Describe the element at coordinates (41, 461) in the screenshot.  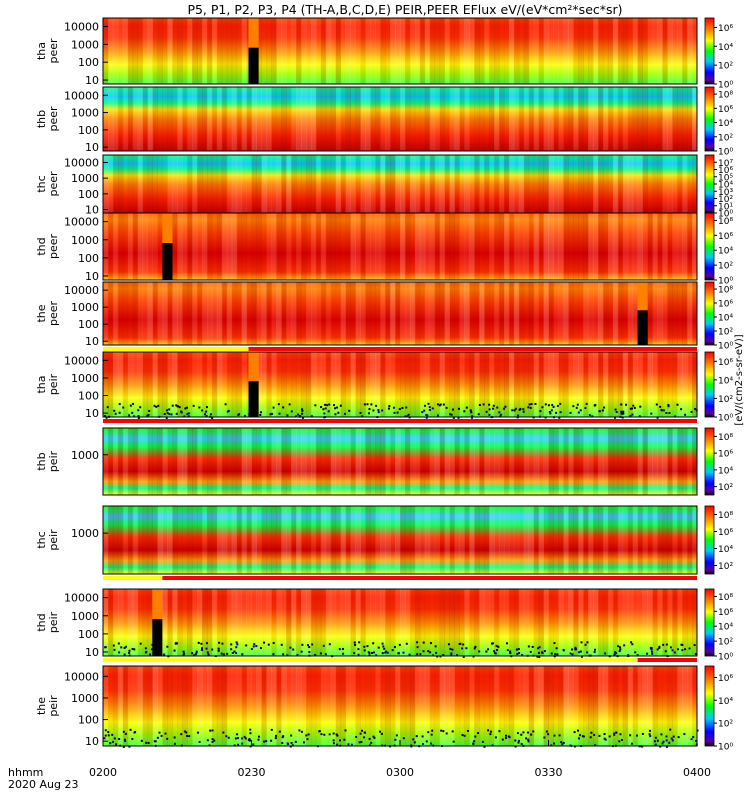
I see `y-axis-label: thb` at that location.